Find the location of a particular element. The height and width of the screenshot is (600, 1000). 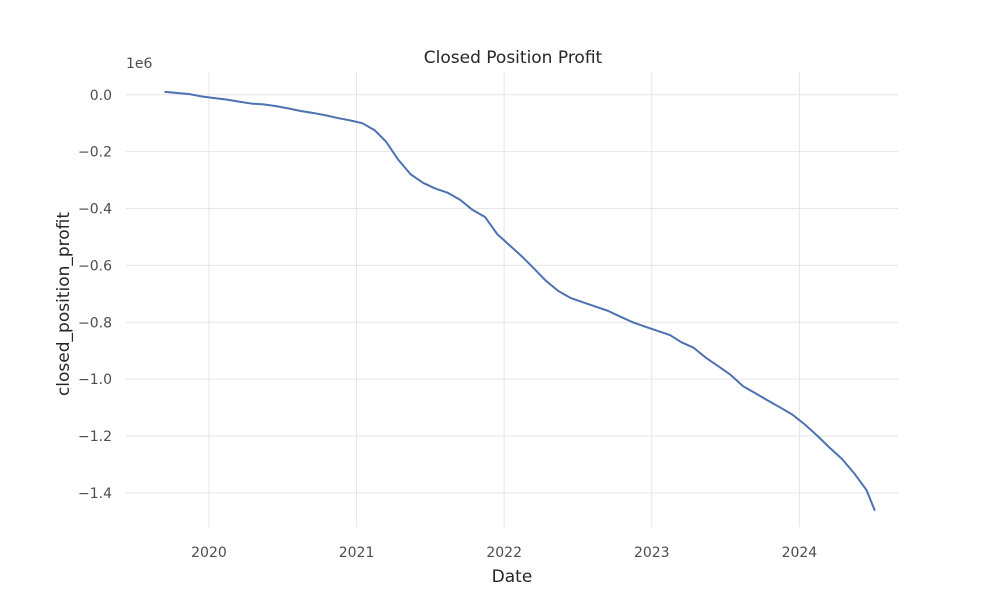

x-tick-label: 2022 is located at coordinates (504, 553).